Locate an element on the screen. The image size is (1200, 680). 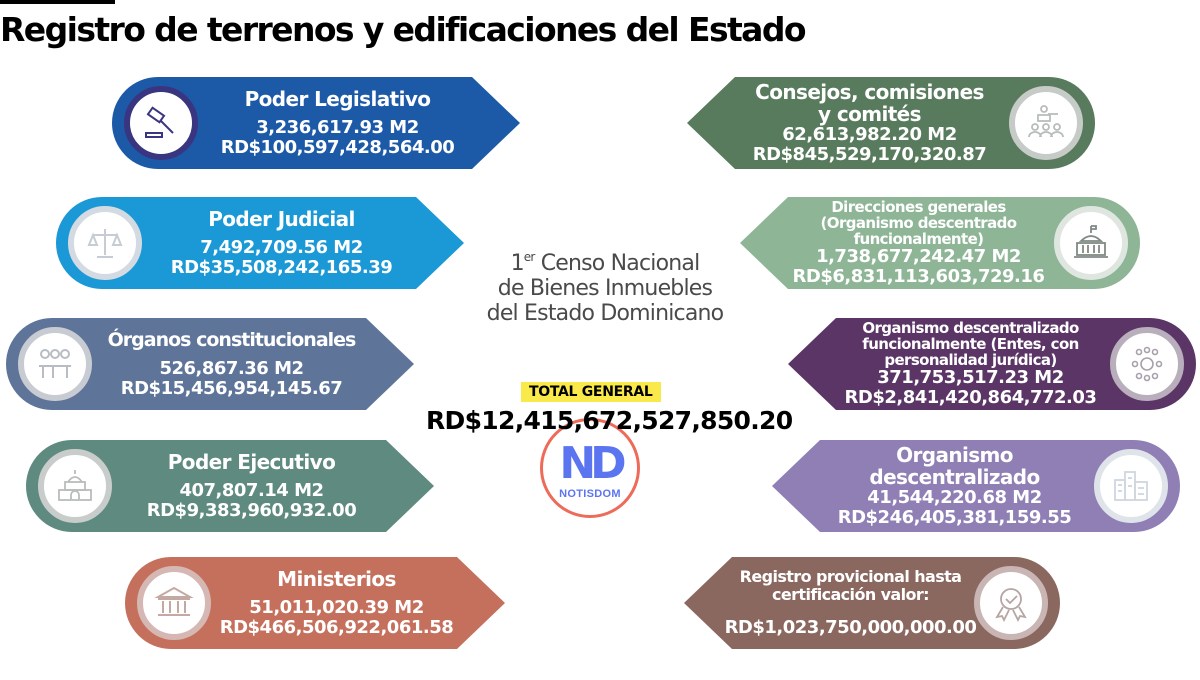
certificate-badge-icon is located at coordinates (1011, 603).